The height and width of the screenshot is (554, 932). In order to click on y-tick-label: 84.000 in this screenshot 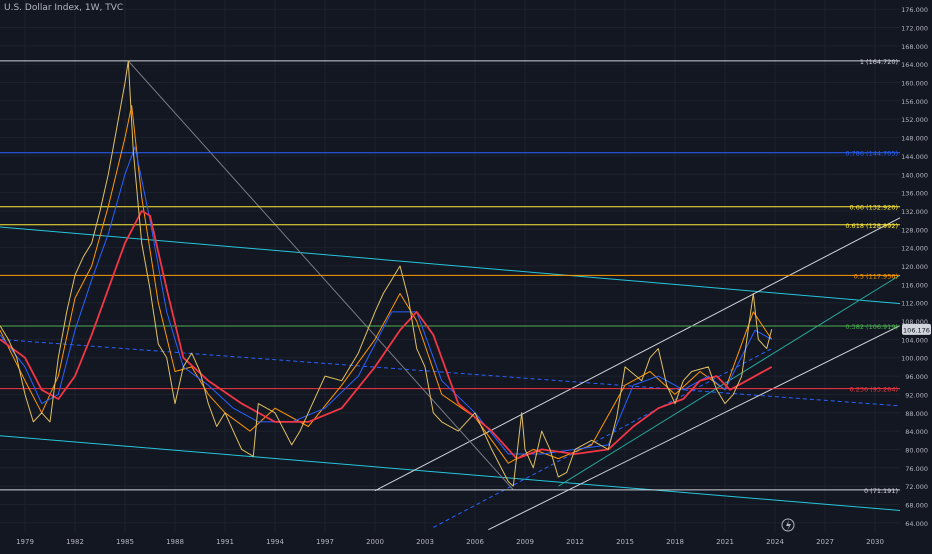, I will do `click(916, 432)`.